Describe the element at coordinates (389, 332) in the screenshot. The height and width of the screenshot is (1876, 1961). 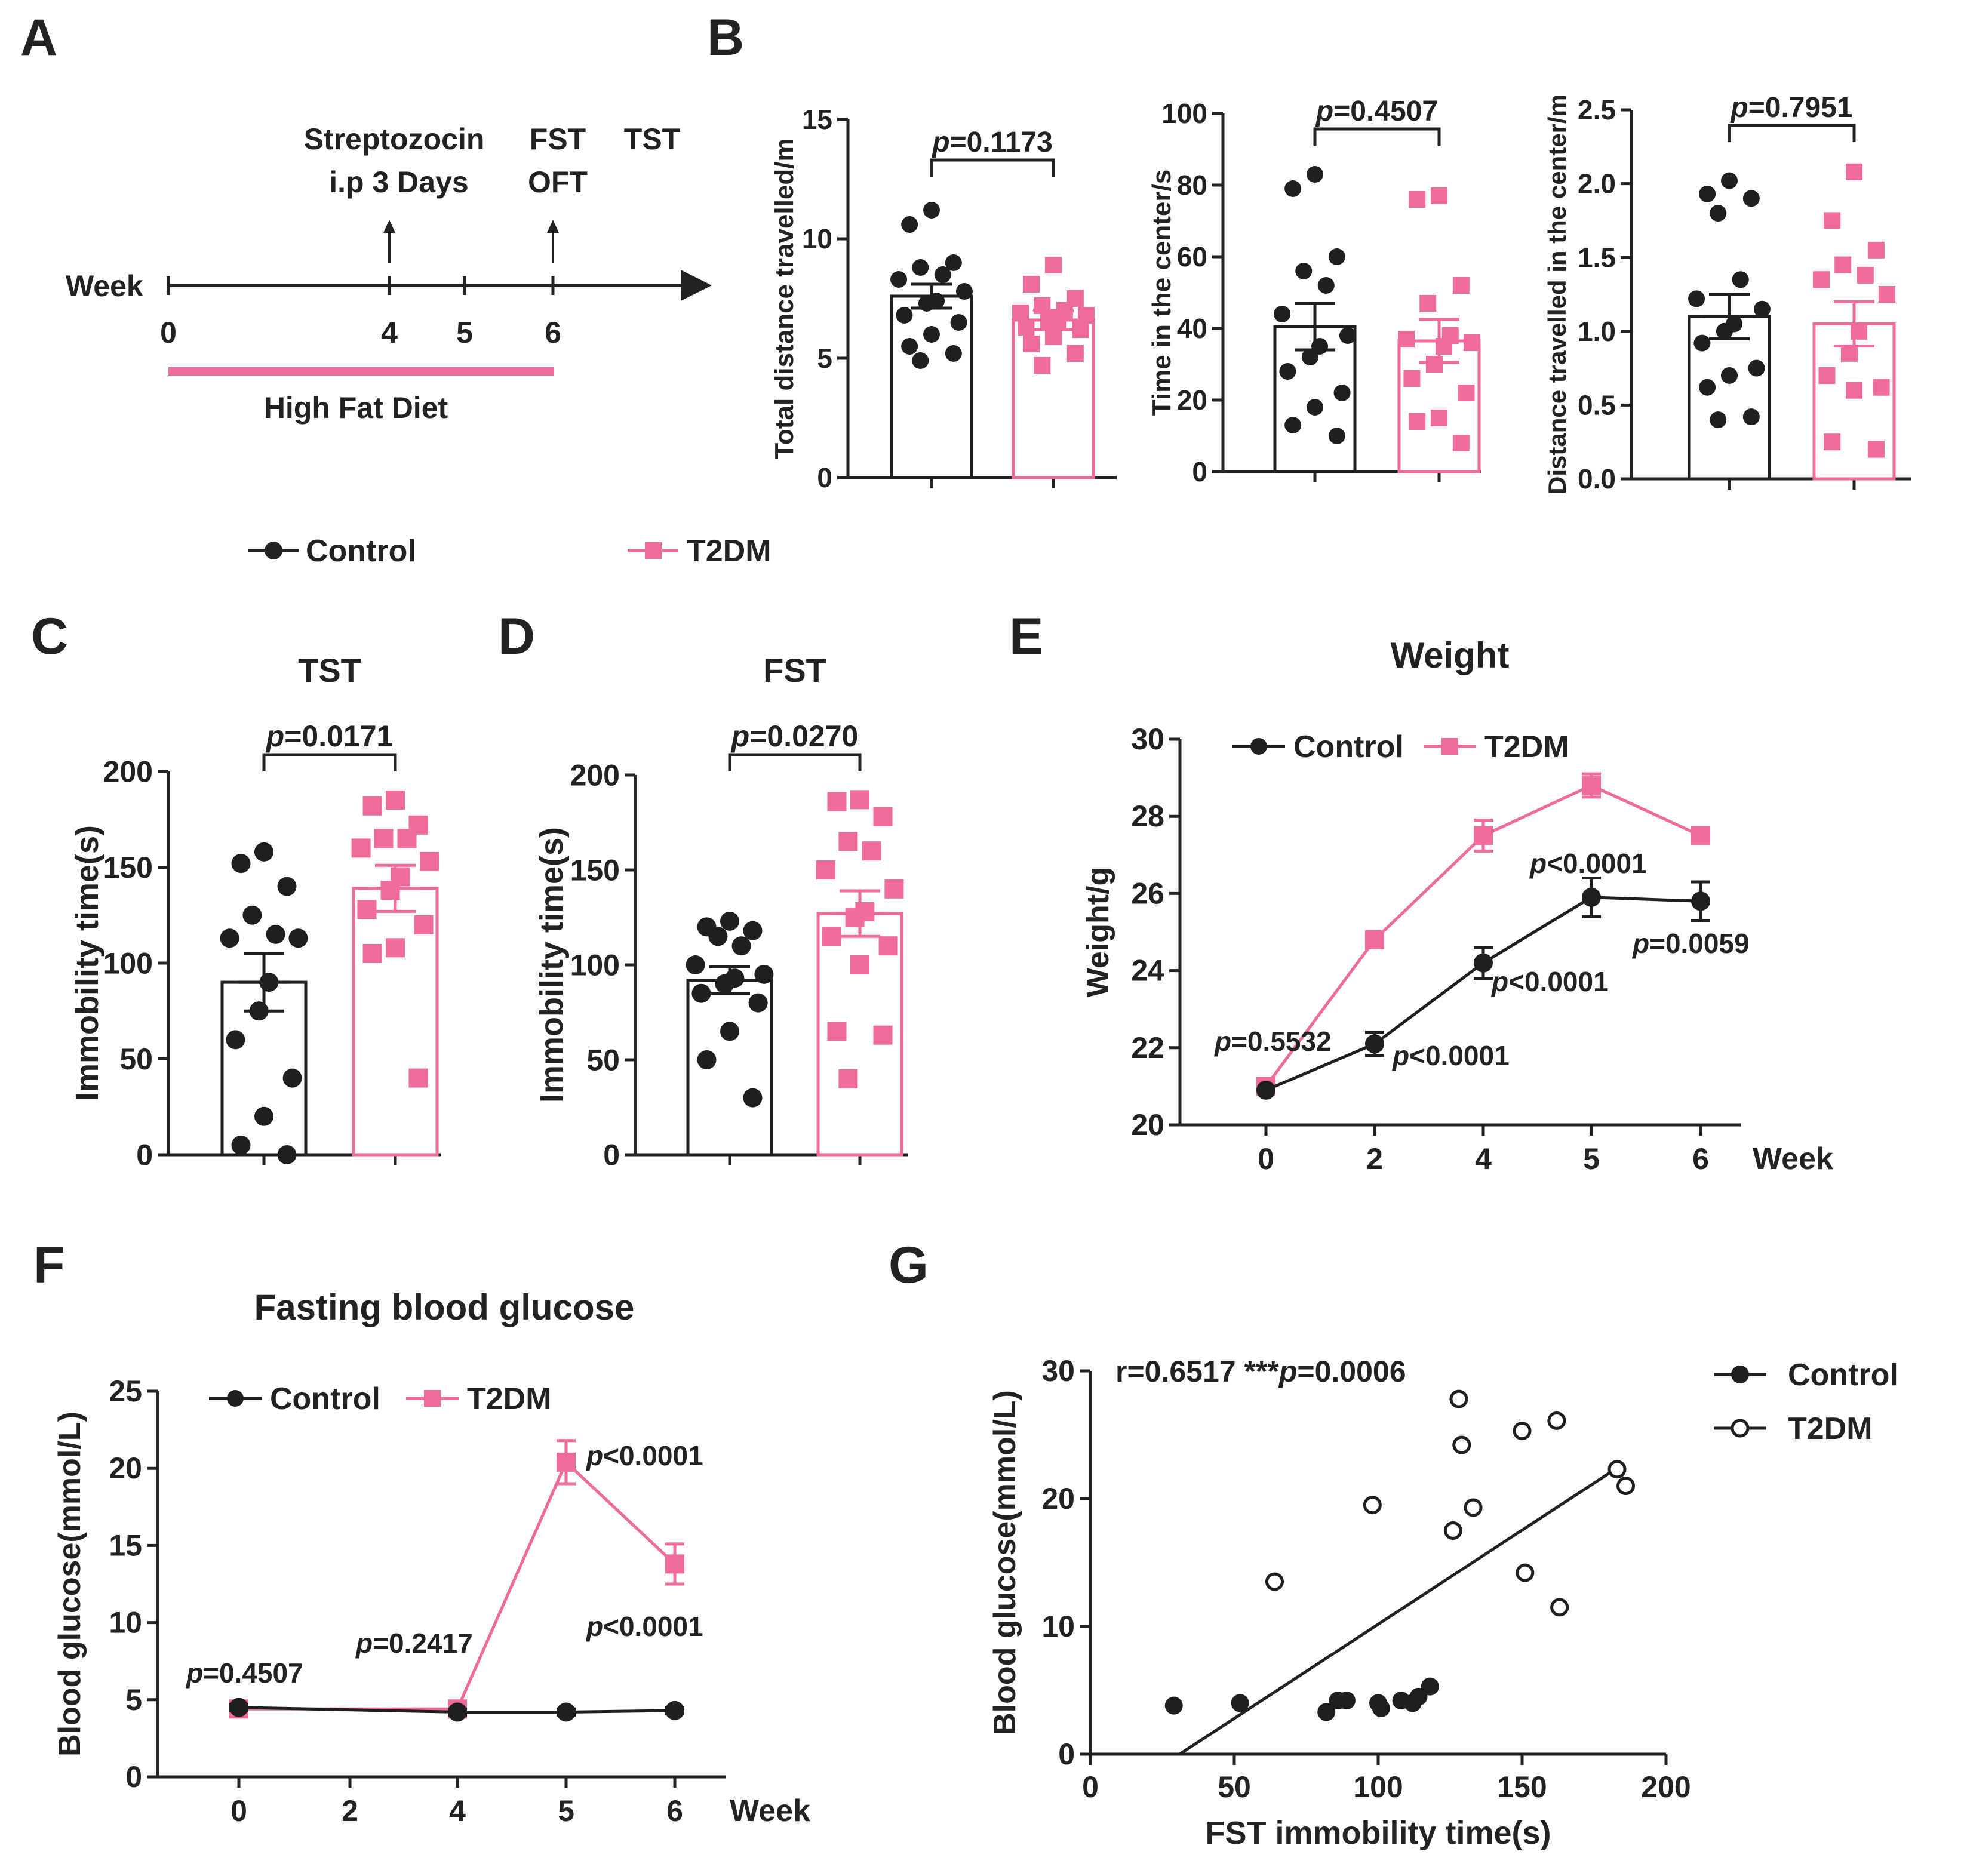
I see `timeline-tick-label-4: 4` at that location.